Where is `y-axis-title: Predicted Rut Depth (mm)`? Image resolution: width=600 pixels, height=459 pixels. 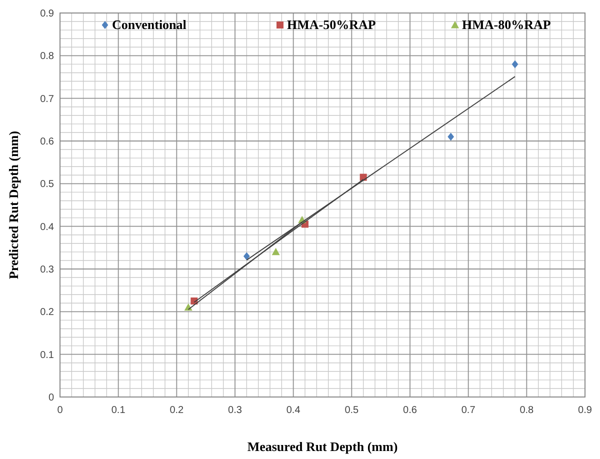 y-axis-title: Predicted Rut Depth (mm) is located at coordinates (13, 205).